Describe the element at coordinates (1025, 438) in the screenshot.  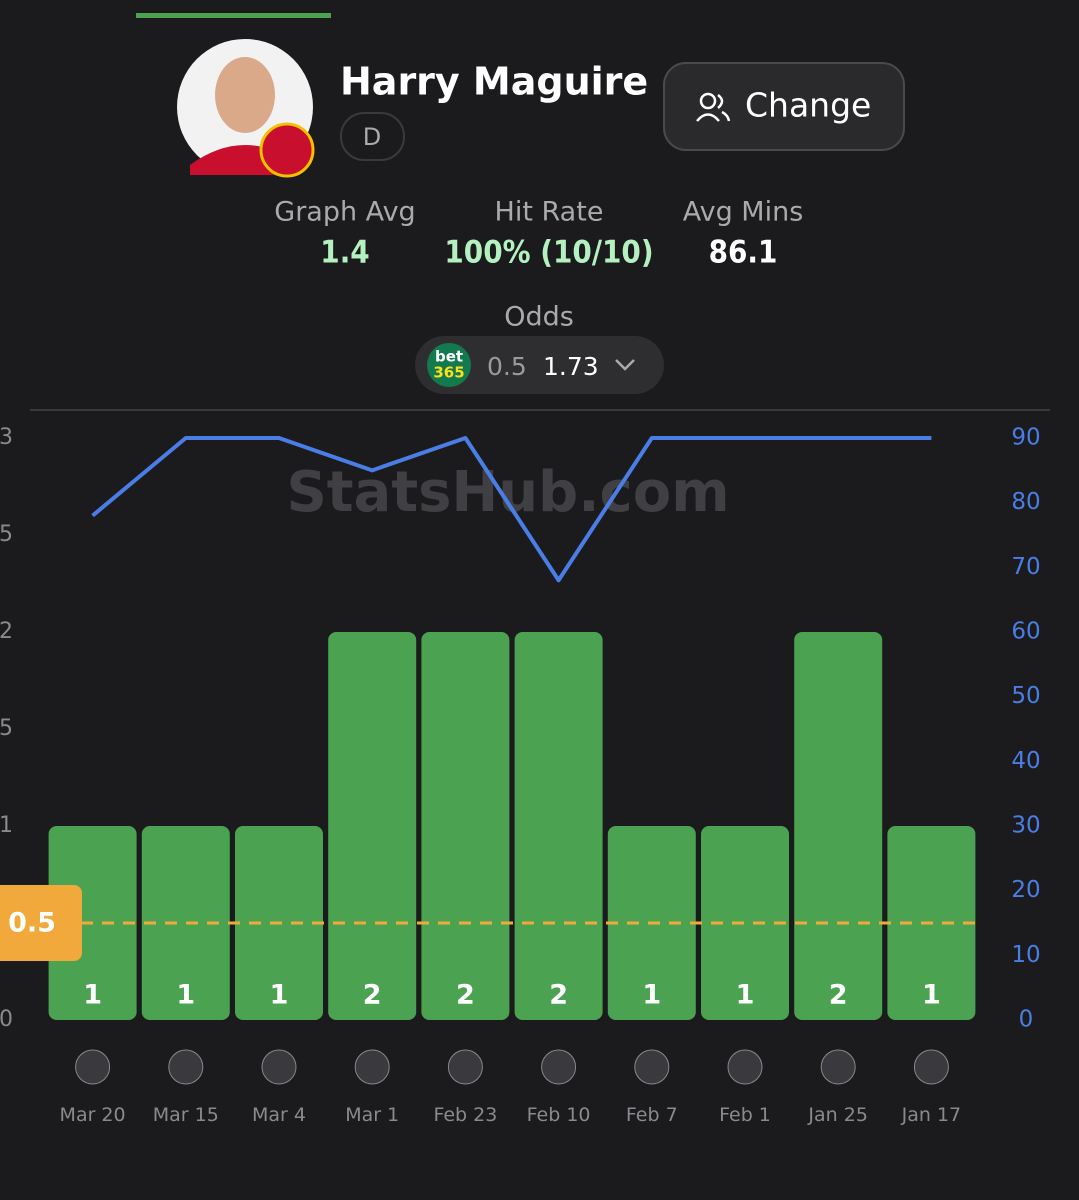
I see `y2-tick-label: 90` at that location.